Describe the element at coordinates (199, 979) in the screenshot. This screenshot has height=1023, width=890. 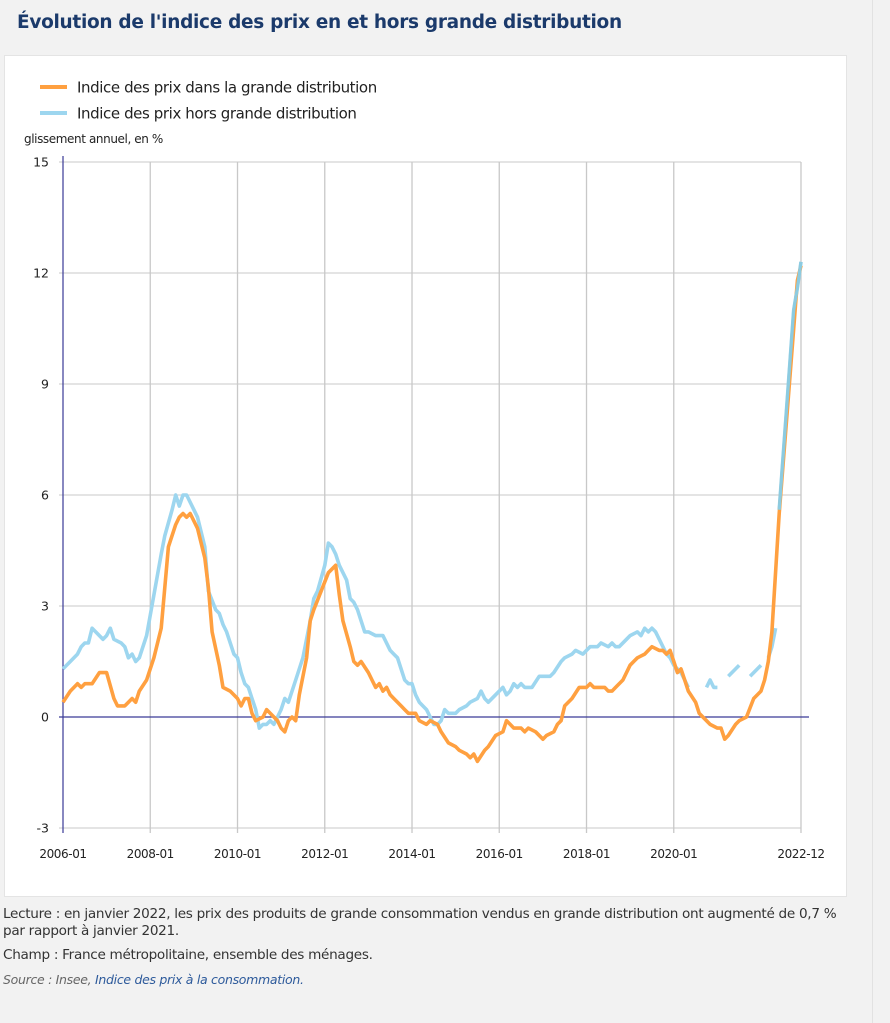
I see `source-link: Indice des prix à la consommation.` at that location.